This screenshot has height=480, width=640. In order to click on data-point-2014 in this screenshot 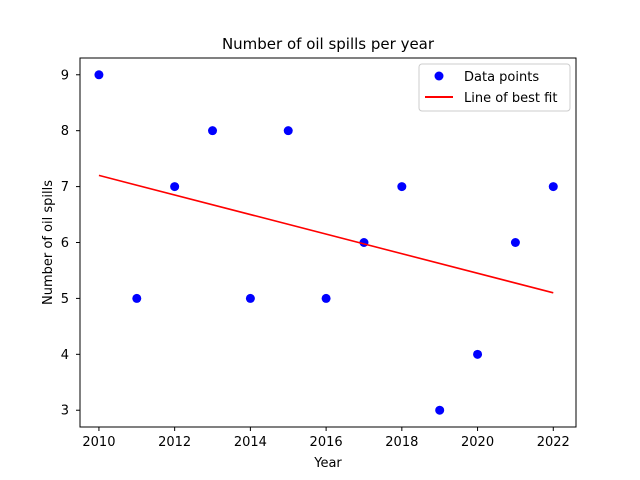, I will do `click(250, 298)`.